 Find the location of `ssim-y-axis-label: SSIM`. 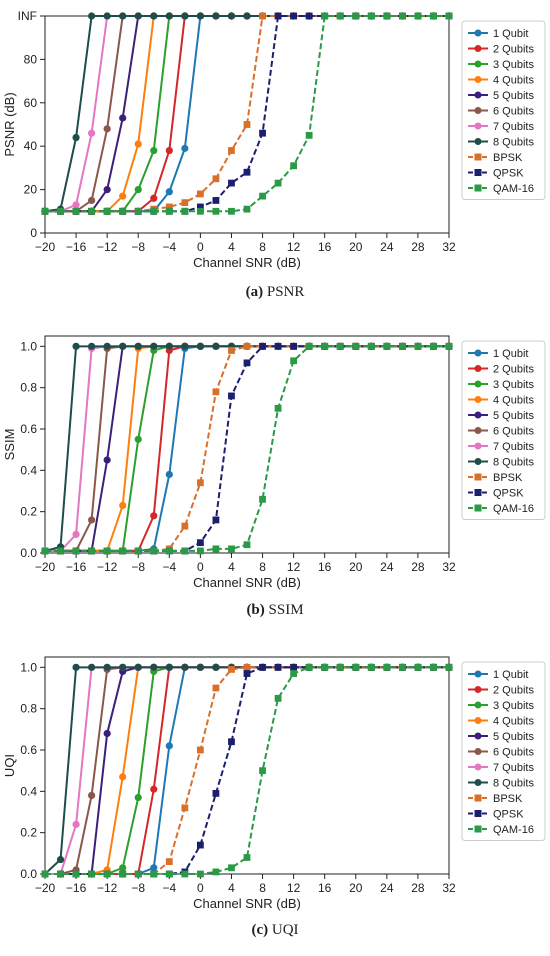

ssim-y-axis-label: SSIM is located at coordinates (9, 445).